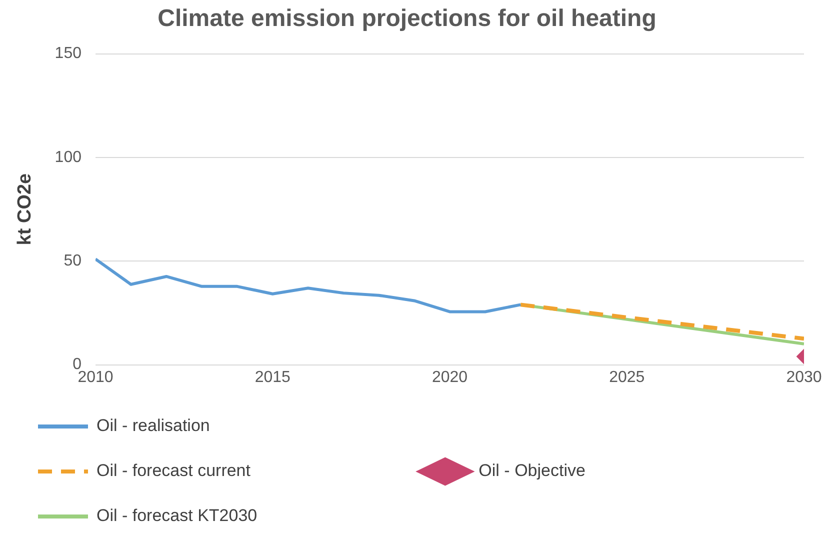  Describe the element at coordinates (68, 157) in the screenshot. I see `y-tick-label: 100` at that location.